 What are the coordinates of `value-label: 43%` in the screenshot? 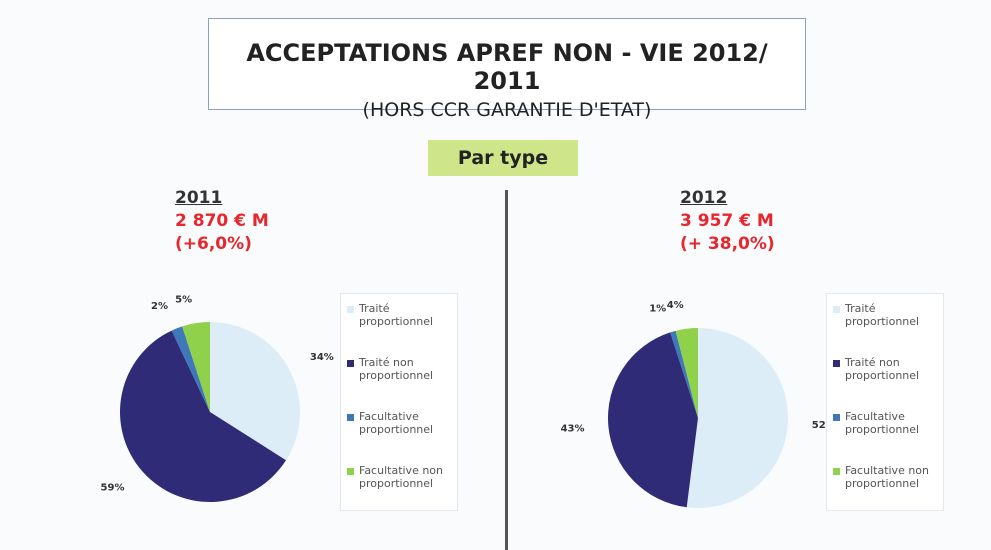 It's located at (573, 429).